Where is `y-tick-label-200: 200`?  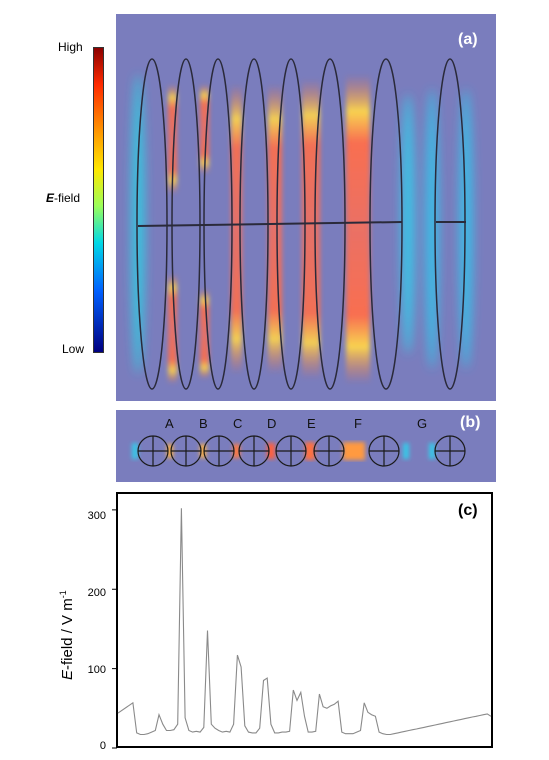 y-tick-label-200: 200 is located at coordinates (96, 593).